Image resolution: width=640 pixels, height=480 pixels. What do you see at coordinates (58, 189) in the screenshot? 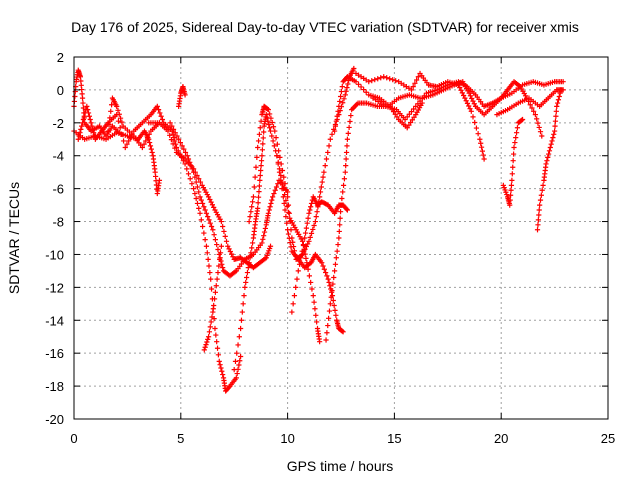
I see `y-tick-label: -6` at bounding box center [58, 189].